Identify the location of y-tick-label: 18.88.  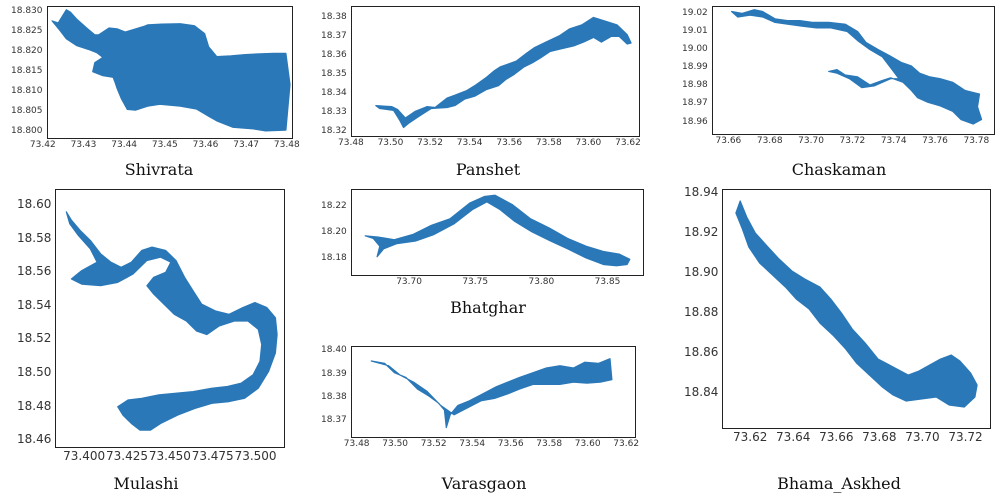
(701, 312).